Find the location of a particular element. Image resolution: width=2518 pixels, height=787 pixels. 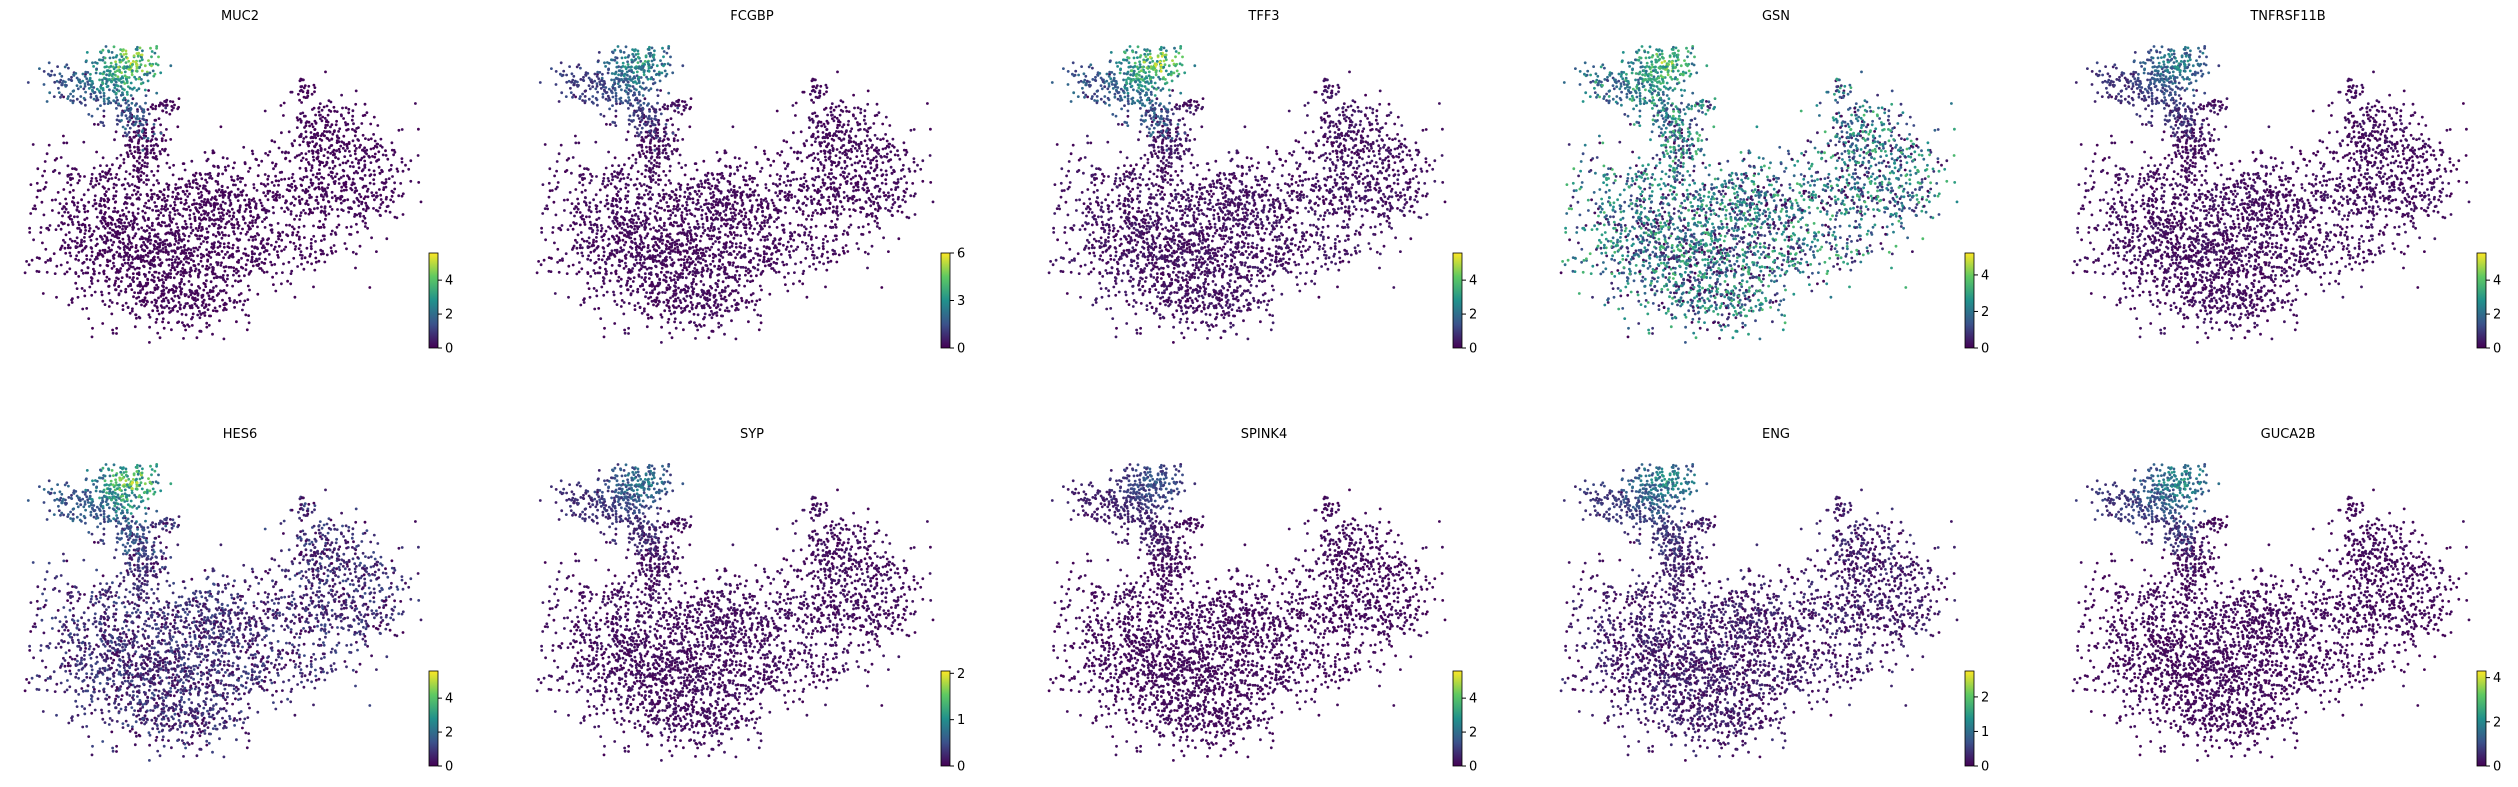

colorbar: 024 is located at coordinates (440, 304).